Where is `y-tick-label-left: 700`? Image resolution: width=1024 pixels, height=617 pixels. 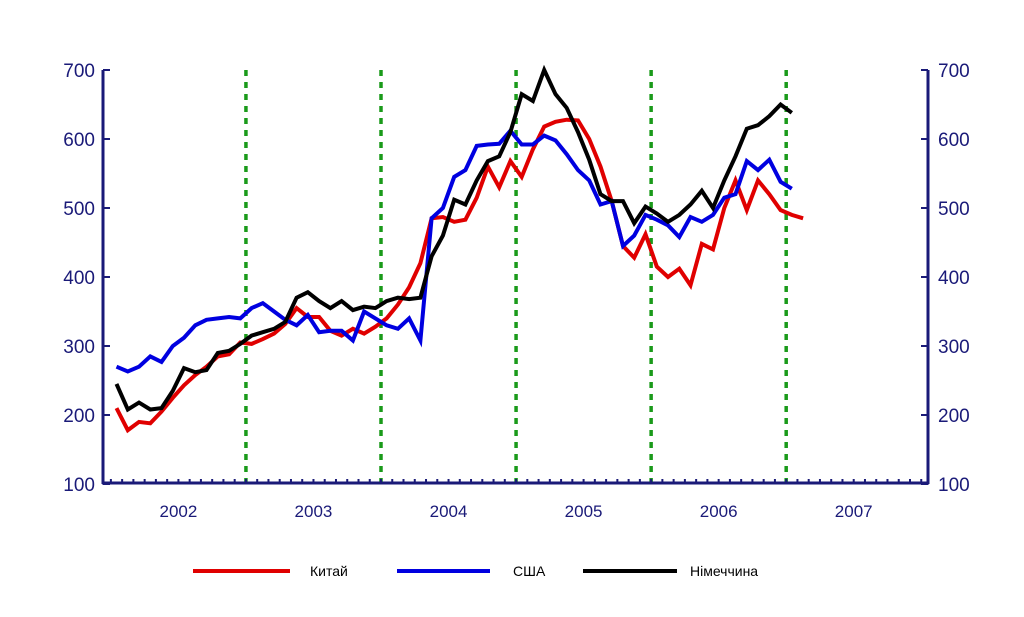 y-tick-label-left: 700 is located at coordinates (79, 71).